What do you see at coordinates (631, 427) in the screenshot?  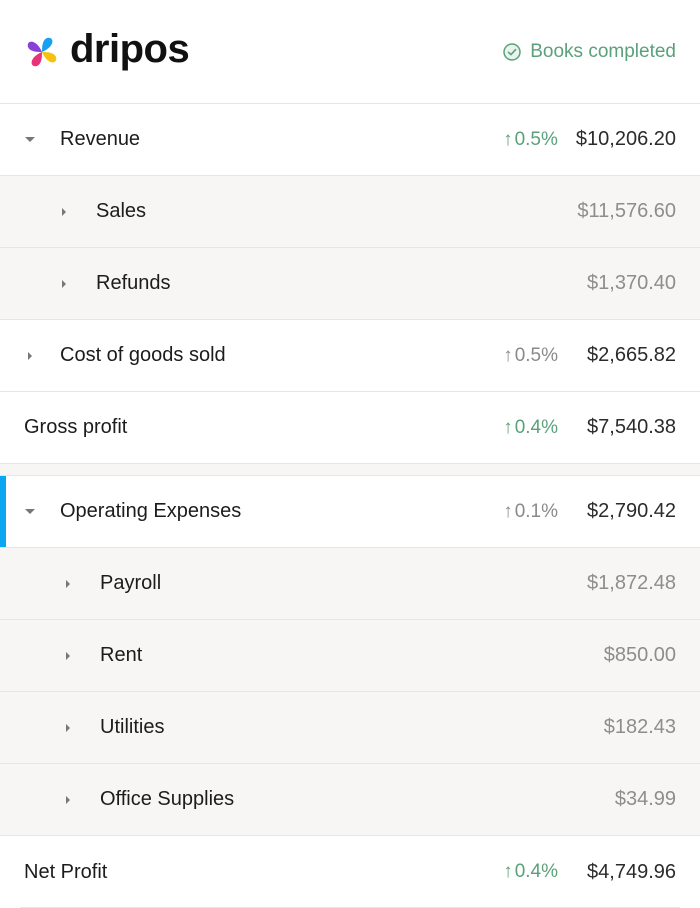 I see `row-amount: $7,540.38` at bounding box center [631, 427].